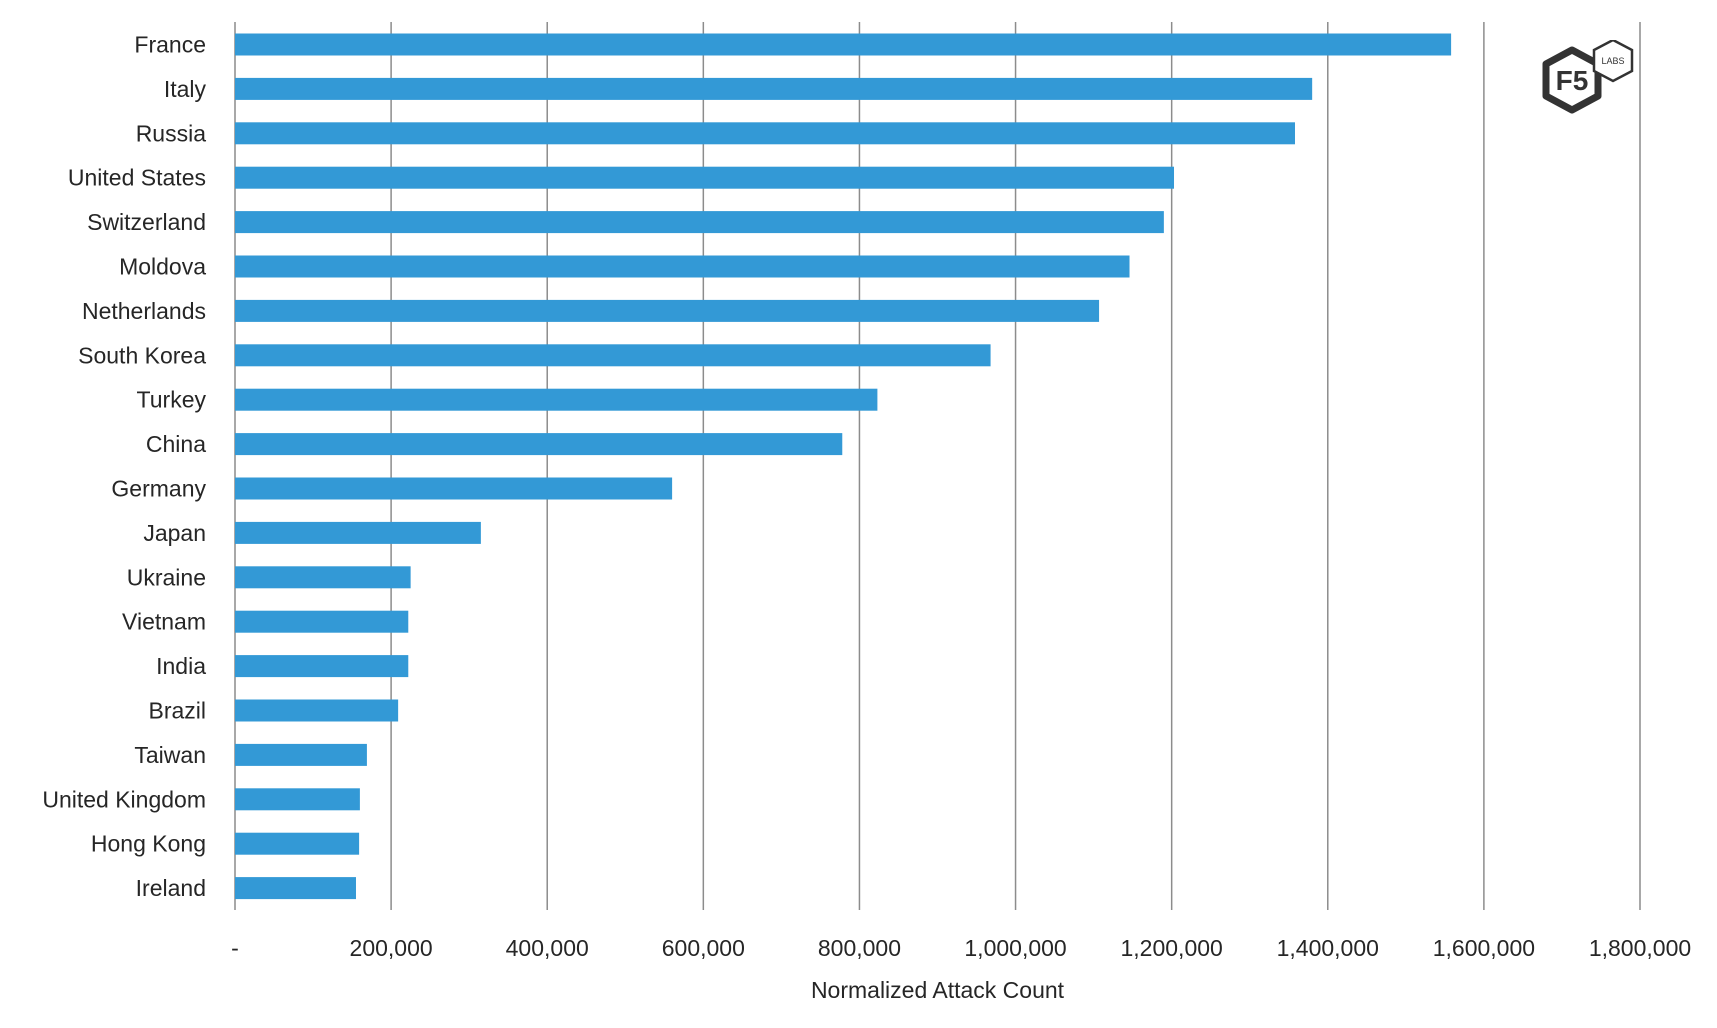  I want to click on category-label: United Kingdom, so click(124, 799).